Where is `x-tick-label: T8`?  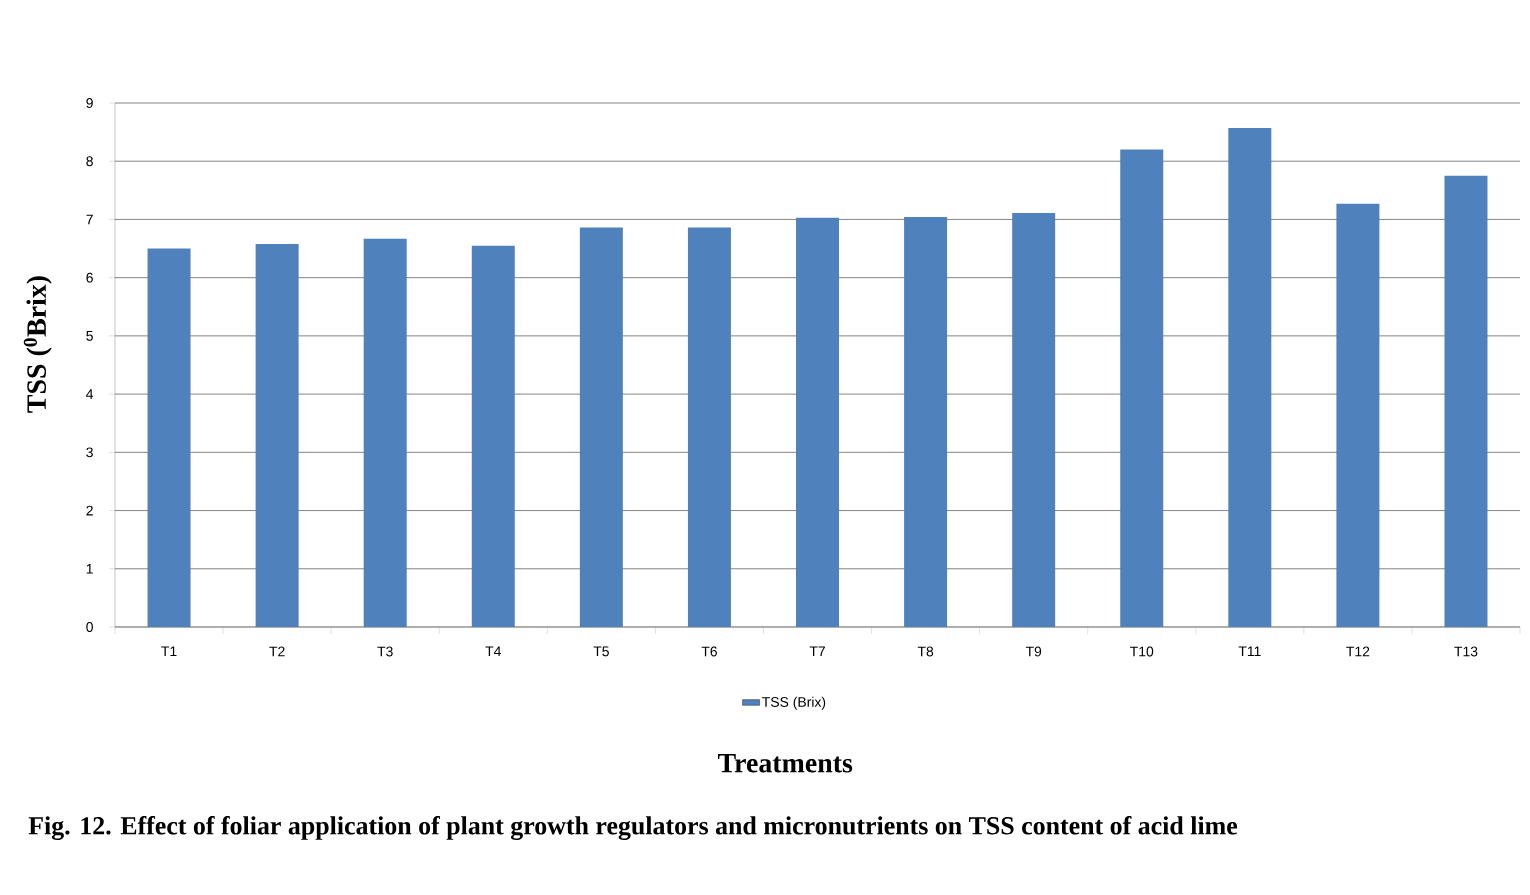 x-tick-label: T8 is located at coordinates (925, 651).